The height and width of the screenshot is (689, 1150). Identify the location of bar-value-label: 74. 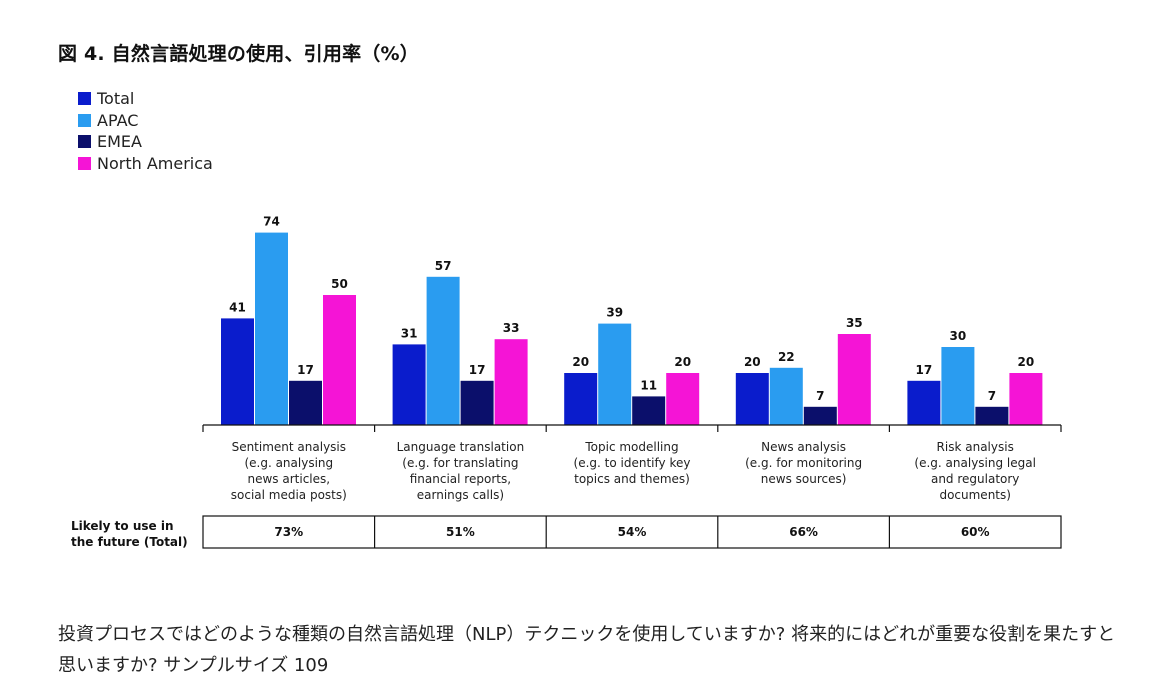
(271, 222).